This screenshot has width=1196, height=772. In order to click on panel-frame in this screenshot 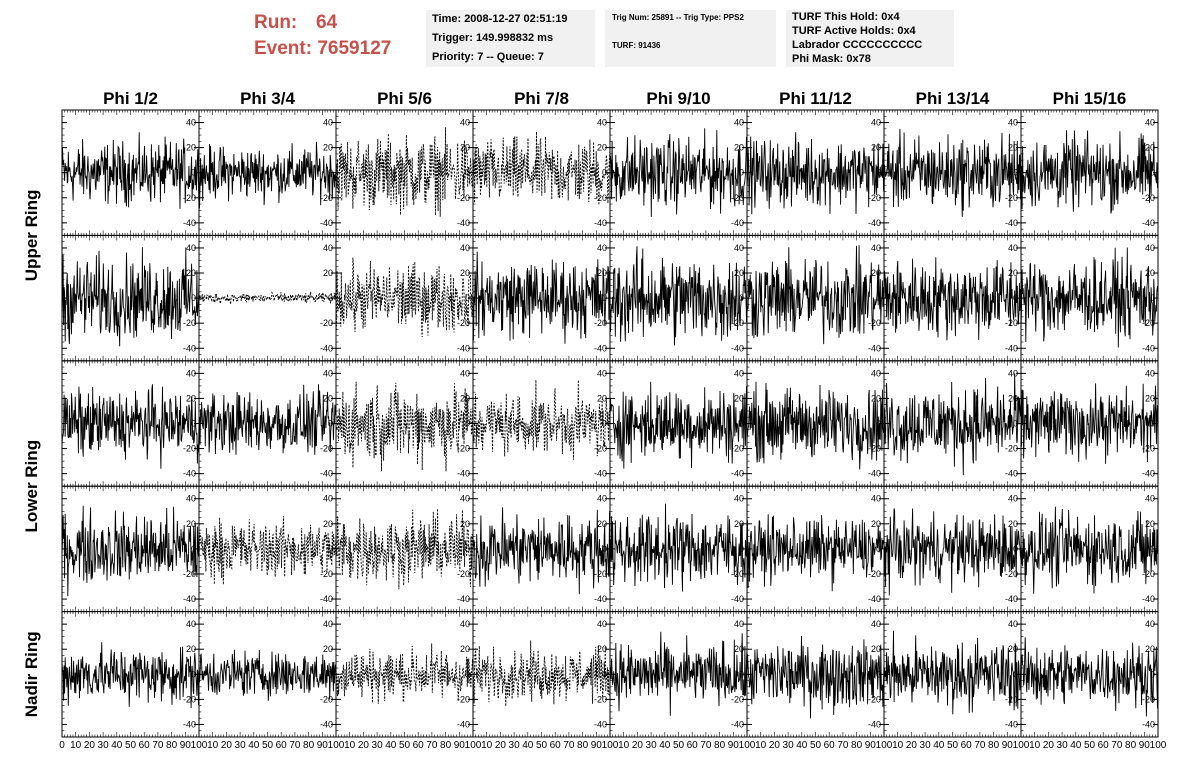, I will do `click(678, 298)`.